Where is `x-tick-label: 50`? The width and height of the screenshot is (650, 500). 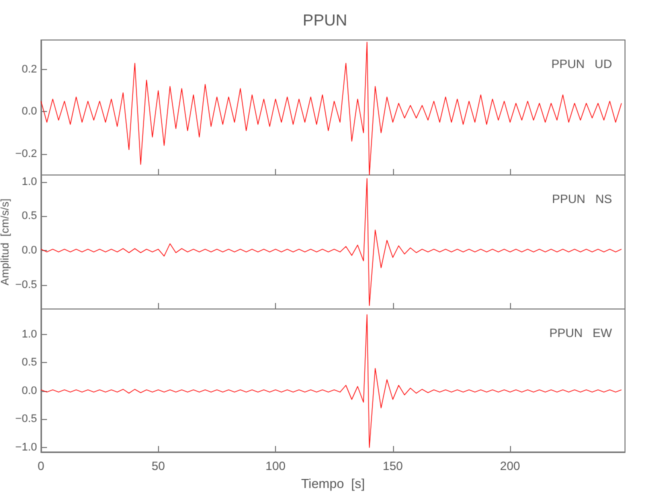 x-tick-label: 50 is located at coordinates (159, 466).